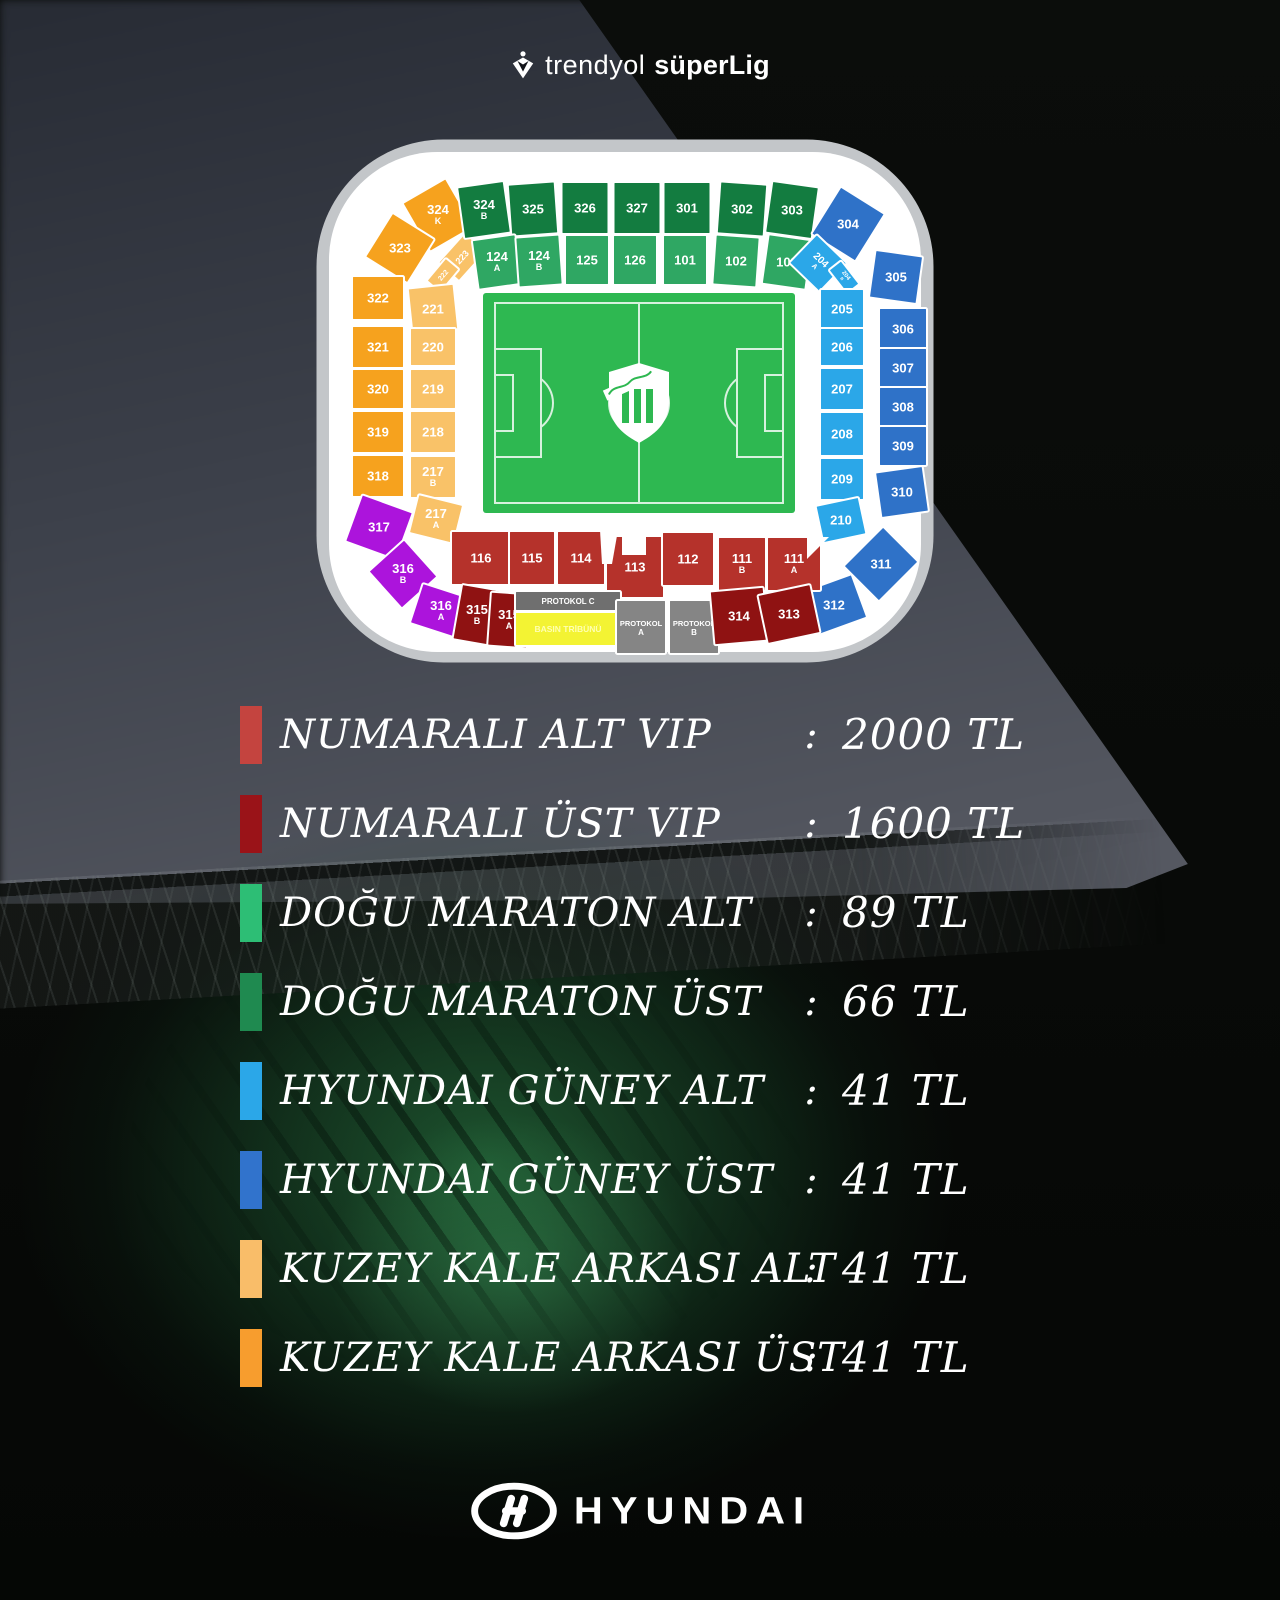 The width and height of the screenshot is (1280, 1600). Describe the element at coordinates (484, 210) in the screenshot. I see `section-324-b: 324 B` at that location.